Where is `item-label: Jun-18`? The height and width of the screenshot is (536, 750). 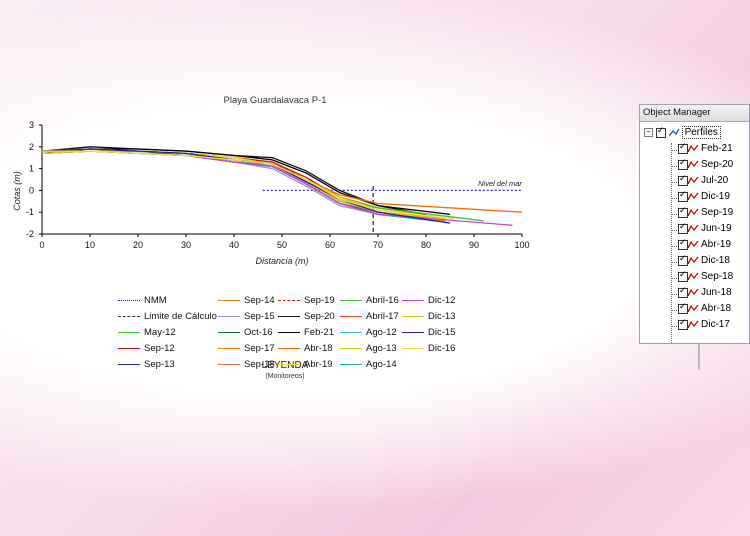
item-label: Jun-18 is located at coordinates (716, 292).